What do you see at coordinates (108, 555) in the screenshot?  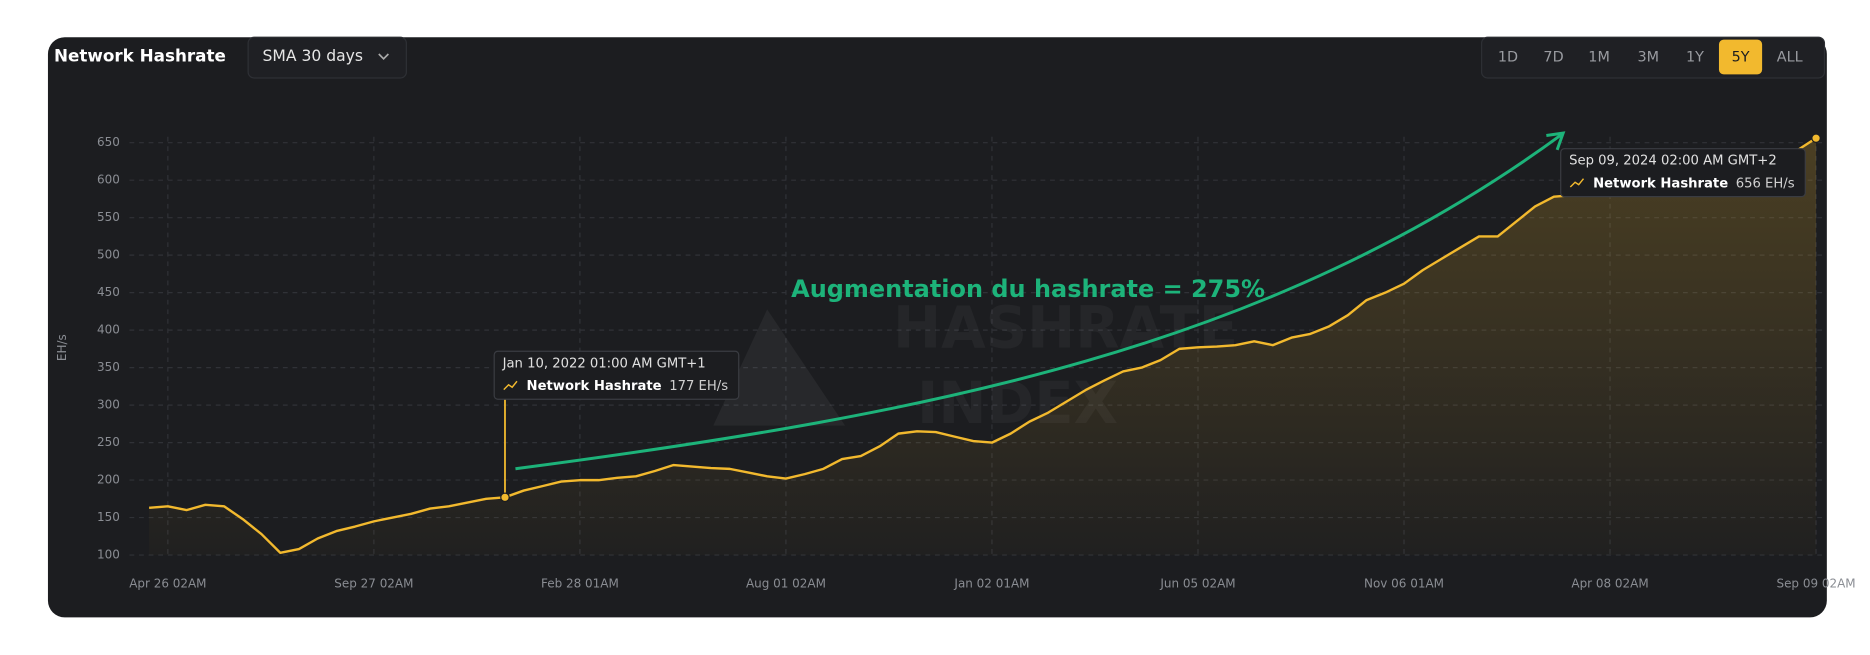 I see `y-tick-label: 100` at bounding box center [108, 555].